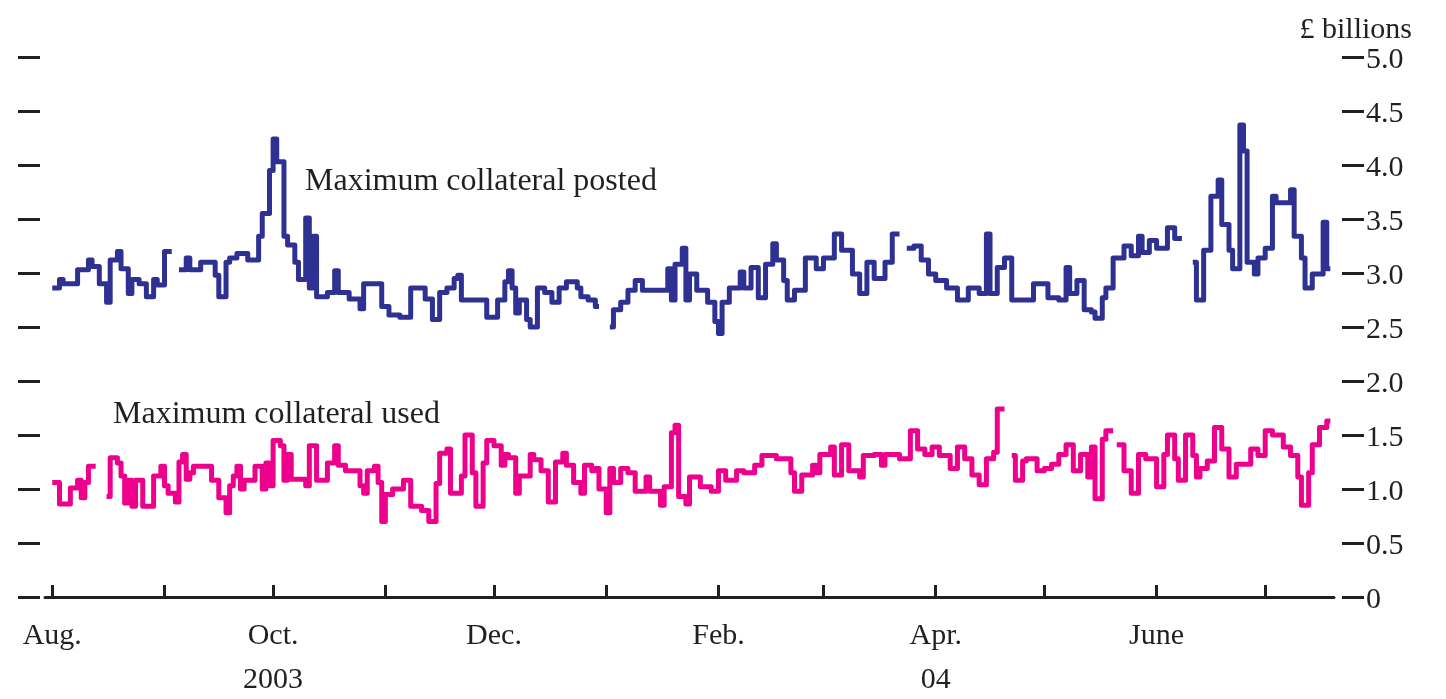 This screenshot has height=699, width=1446. Describe the element at coordinates (1385, 489) in the screenshot. I see `y-tick-label: 1.0` at that location.